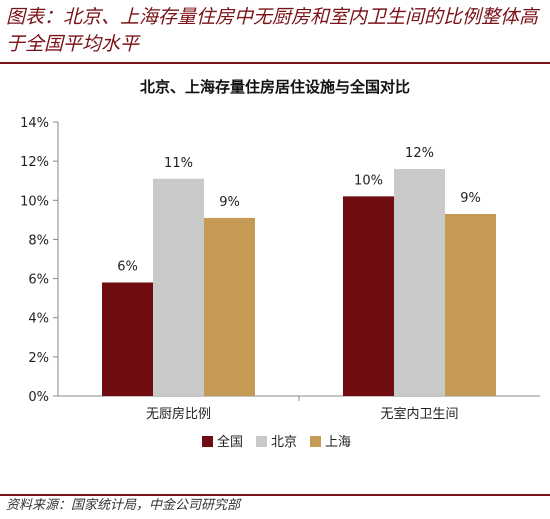 The width and height of the screenshot is (550, 519). What do you see at coordinates (38, 240) in the screenshot?
I see `y-tick-label: 8%` at bounding box center [38, 240].